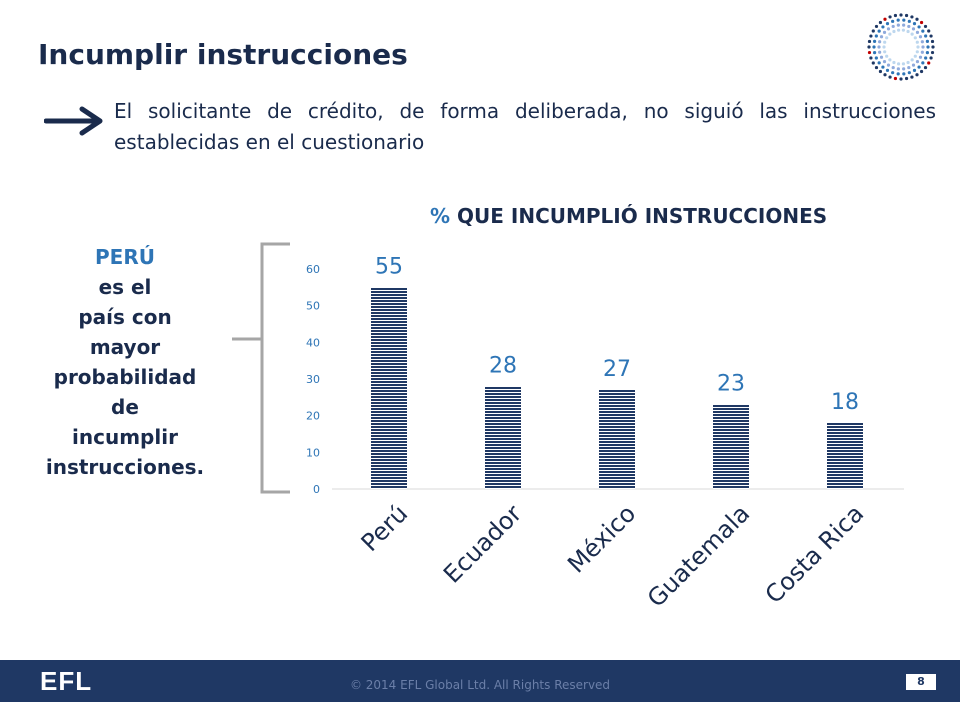 This screenshot has height=720, width=960. Describe the element at coordinates (313, 379) in the screenshot. I see `y-tick-label: 30` at that location.